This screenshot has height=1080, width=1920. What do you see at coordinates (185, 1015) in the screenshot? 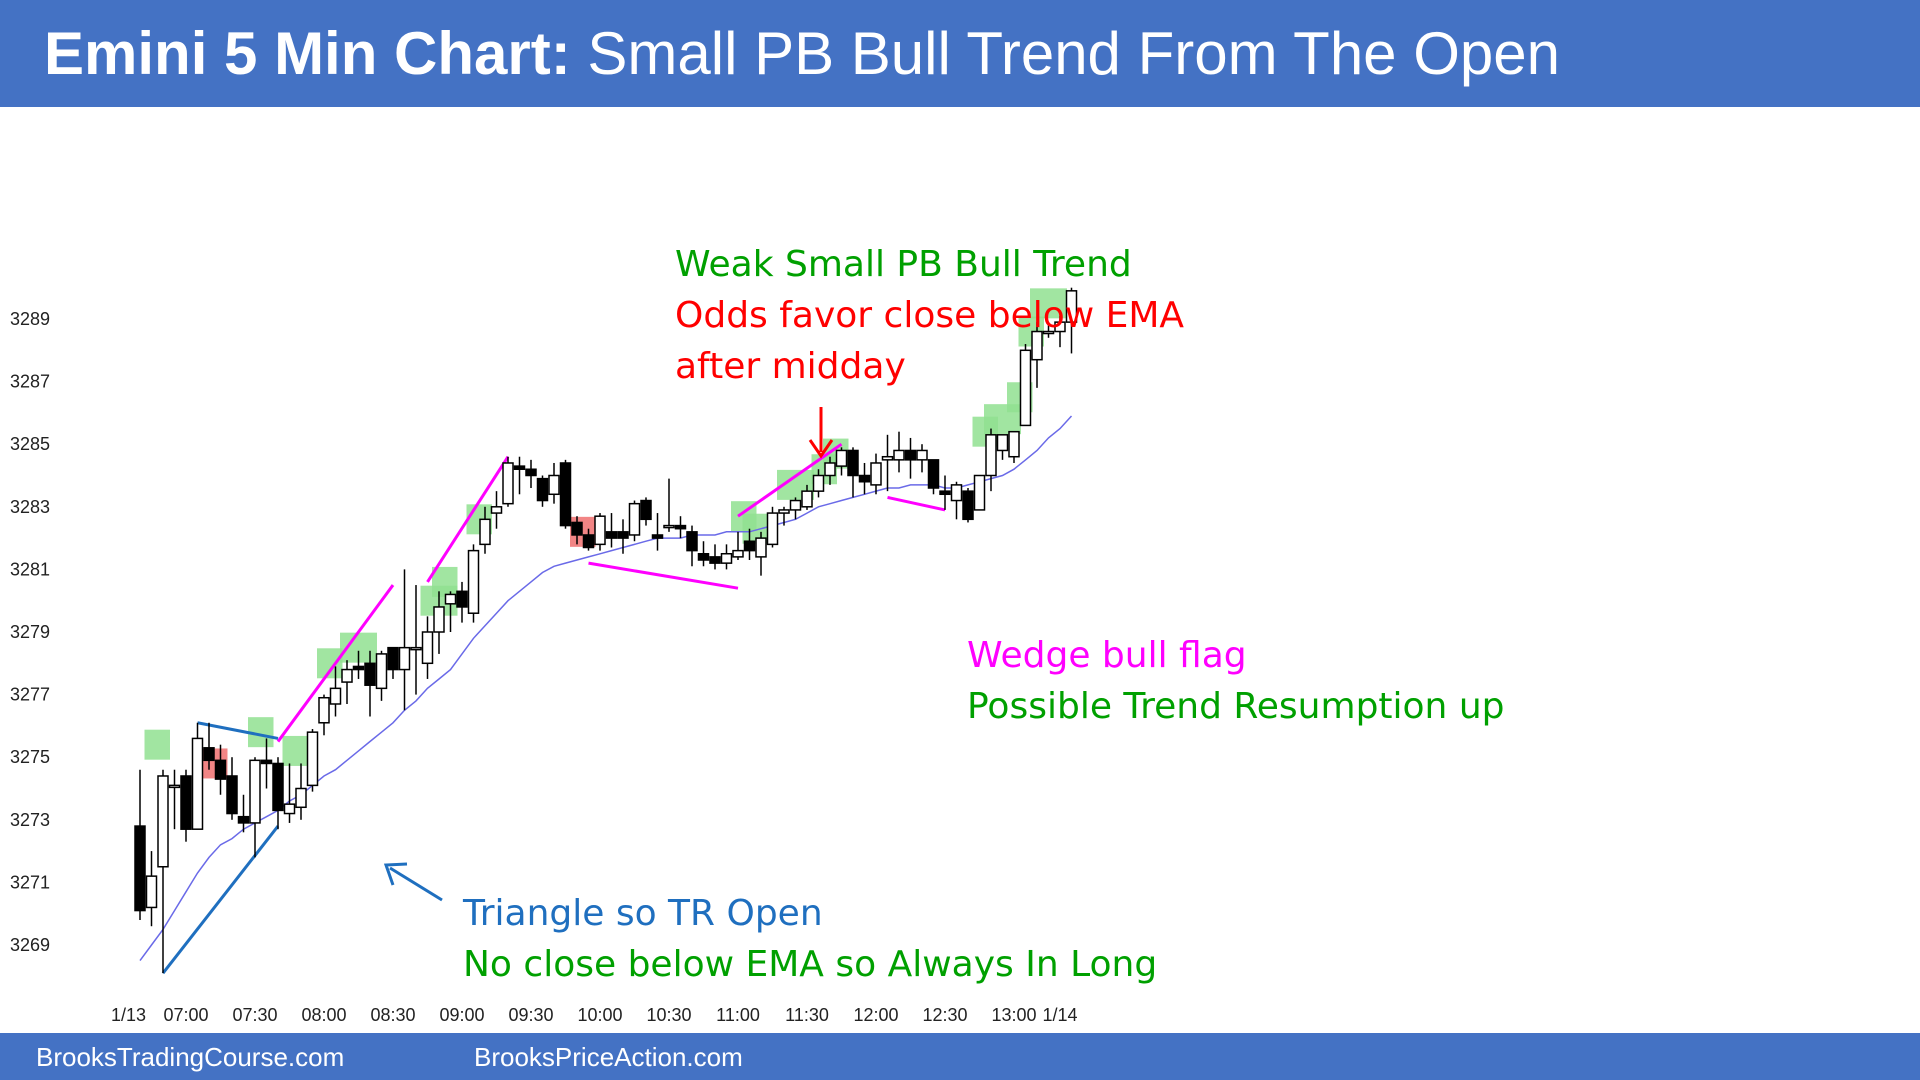
I see `x-tick-label: 07:00` at bounding box center [185, 1015].